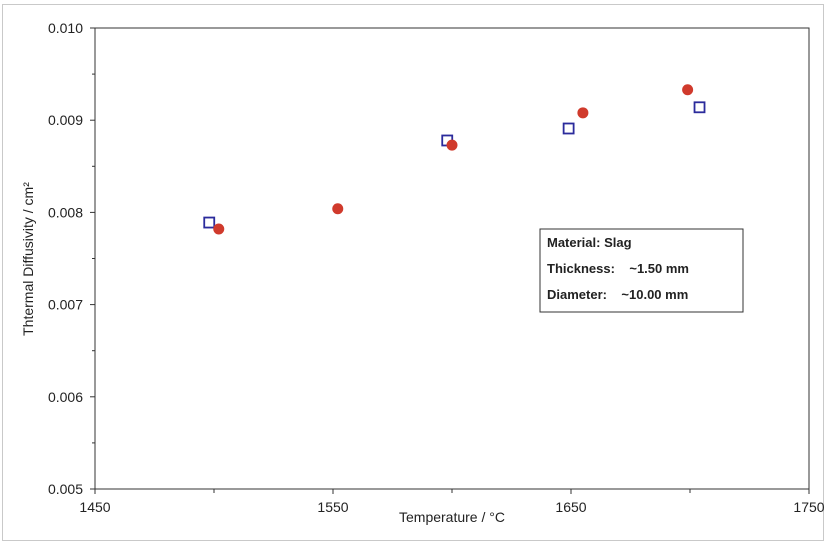 Image resolution: width=828 pixels, height=546 pixels. What do you see at coordinates (94, 507) in the screenshot?
I see `x-tick-label: 1450` at bounding box center [94, 507].